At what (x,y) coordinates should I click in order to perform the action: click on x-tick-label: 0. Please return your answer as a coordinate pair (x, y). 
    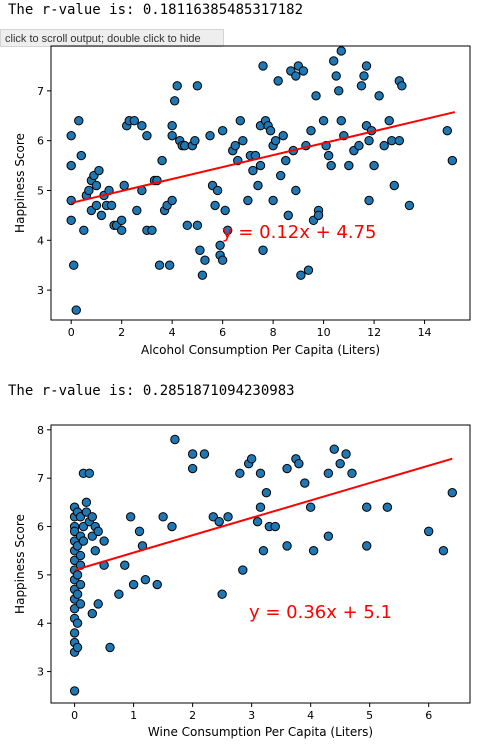
    Looking at the image, I should click on (71, 332).